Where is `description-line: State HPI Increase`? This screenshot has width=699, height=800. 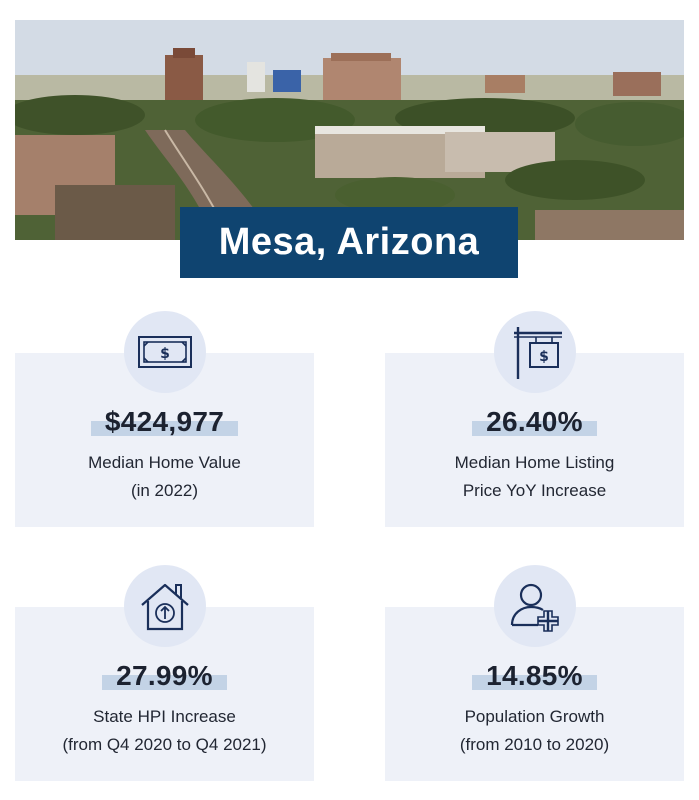 description-line: State HPI Increase is located at coordinates (164, 716).